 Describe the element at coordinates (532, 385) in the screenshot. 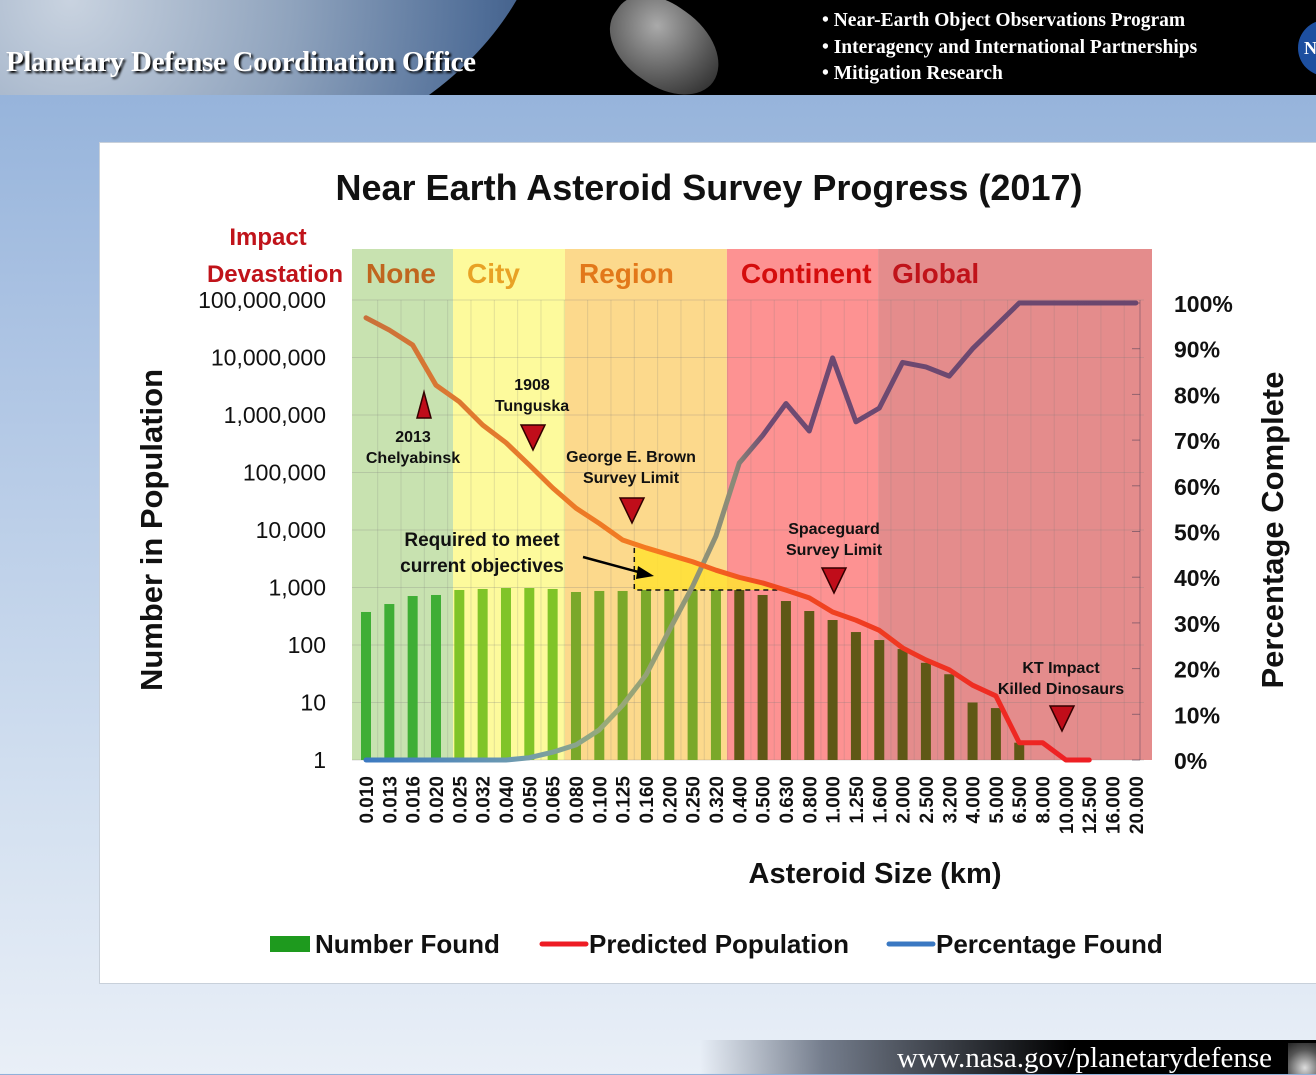

I see `annotation-text: 1908` at that location.